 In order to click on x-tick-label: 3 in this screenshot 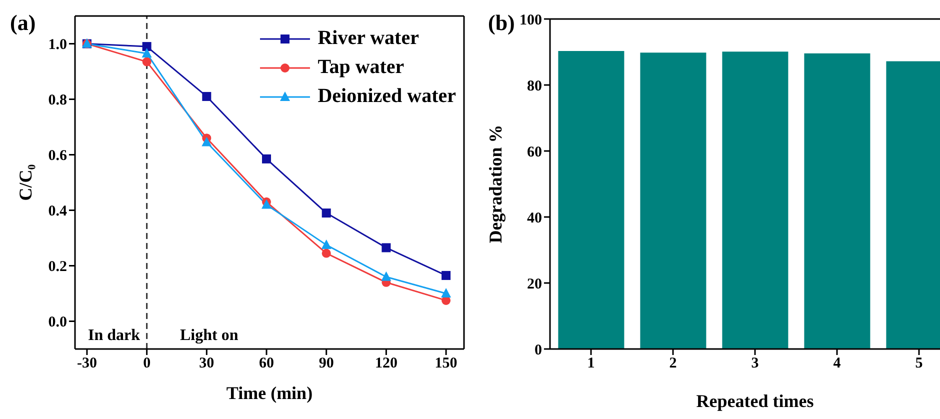, I will do `click(755, 364)`.